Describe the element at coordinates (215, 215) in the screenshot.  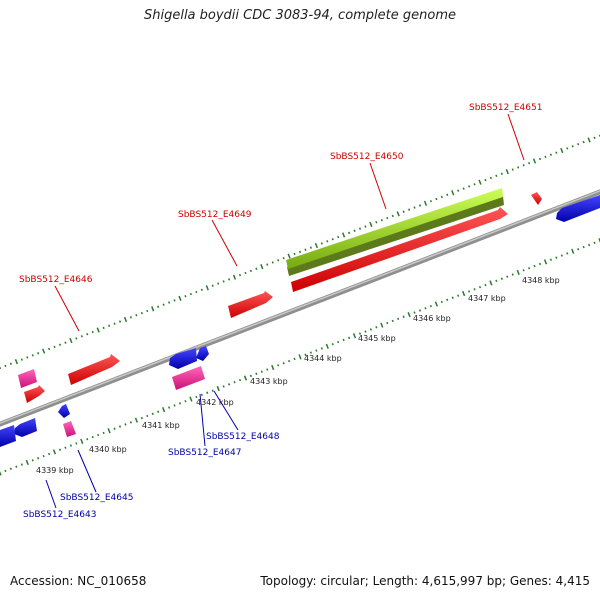
I see `gene-label-e4649: SbBS512_E4649` at that location.